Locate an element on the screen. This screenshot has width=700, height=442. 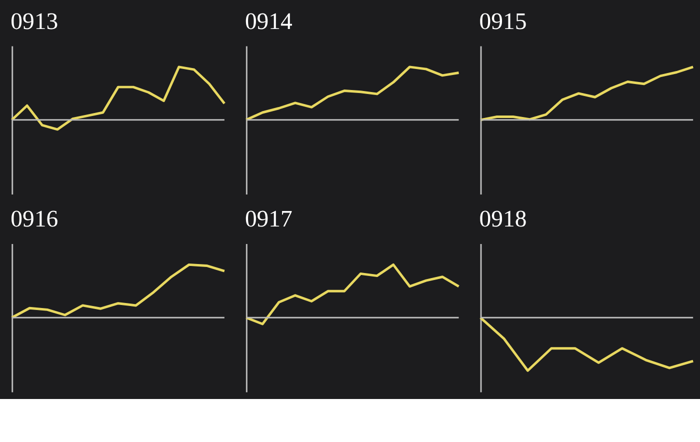
chart-title: 0918 is located at coordinates (503, 219).